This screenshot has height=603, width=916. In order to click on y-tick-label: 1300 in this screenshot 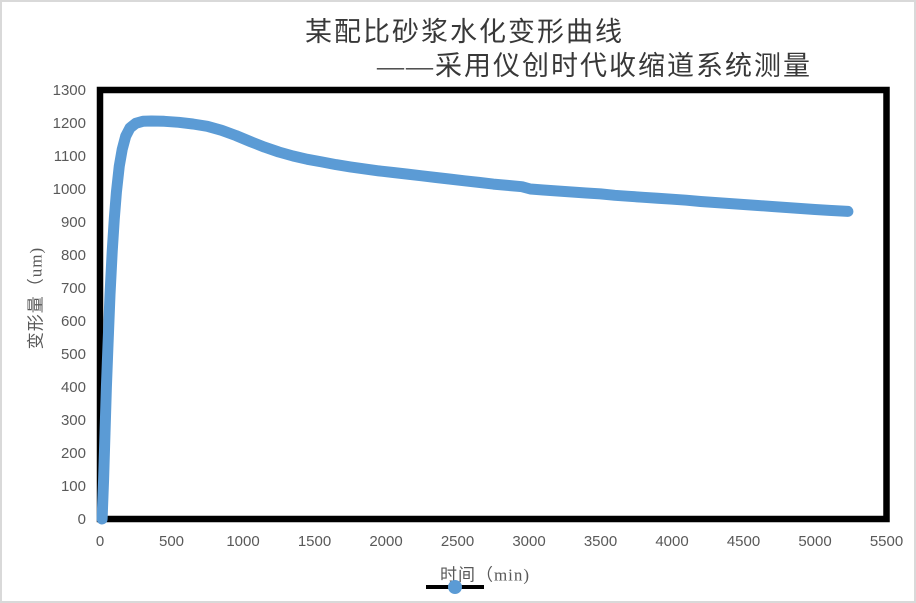, I will do `click(69, 90)`.